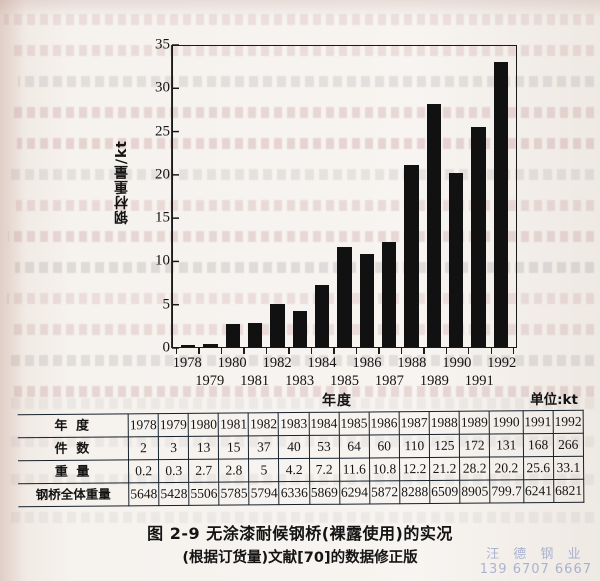 Image resolution: width=600 pixels, height=581 pixels. I want to click on table-cell: 5506, so click(204, 494).